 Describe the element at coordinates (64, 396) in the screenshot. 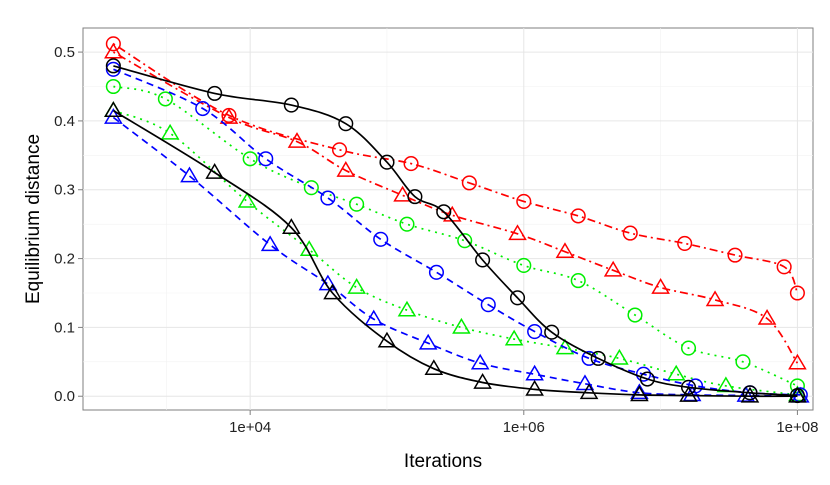

I see `y-tick-label: 0.0` at that location.